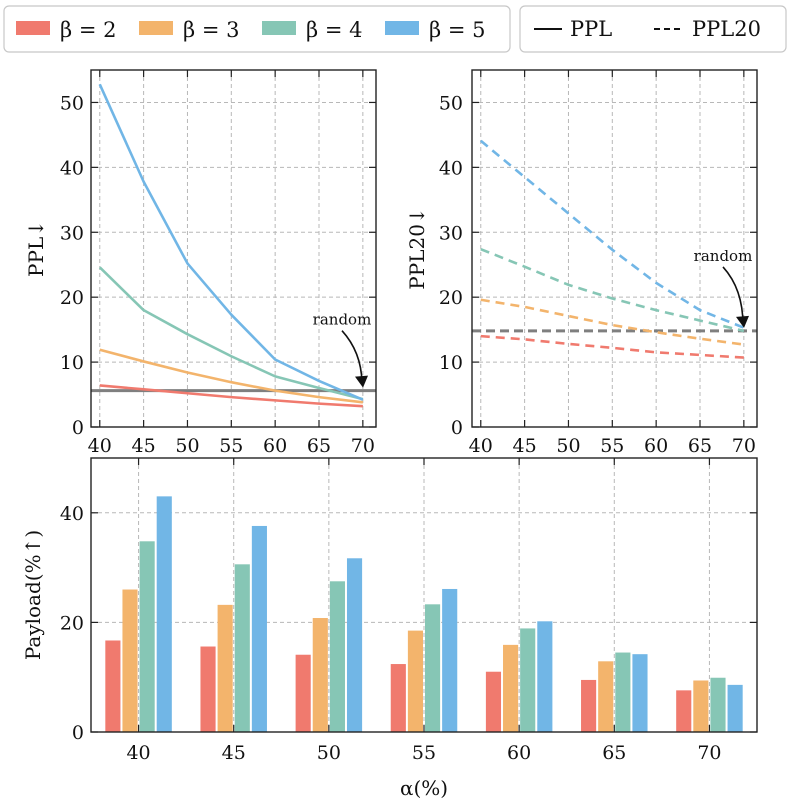 The image size is (792, 806). I want to click on legend-label-ppl: PPL, so click(591, 29).